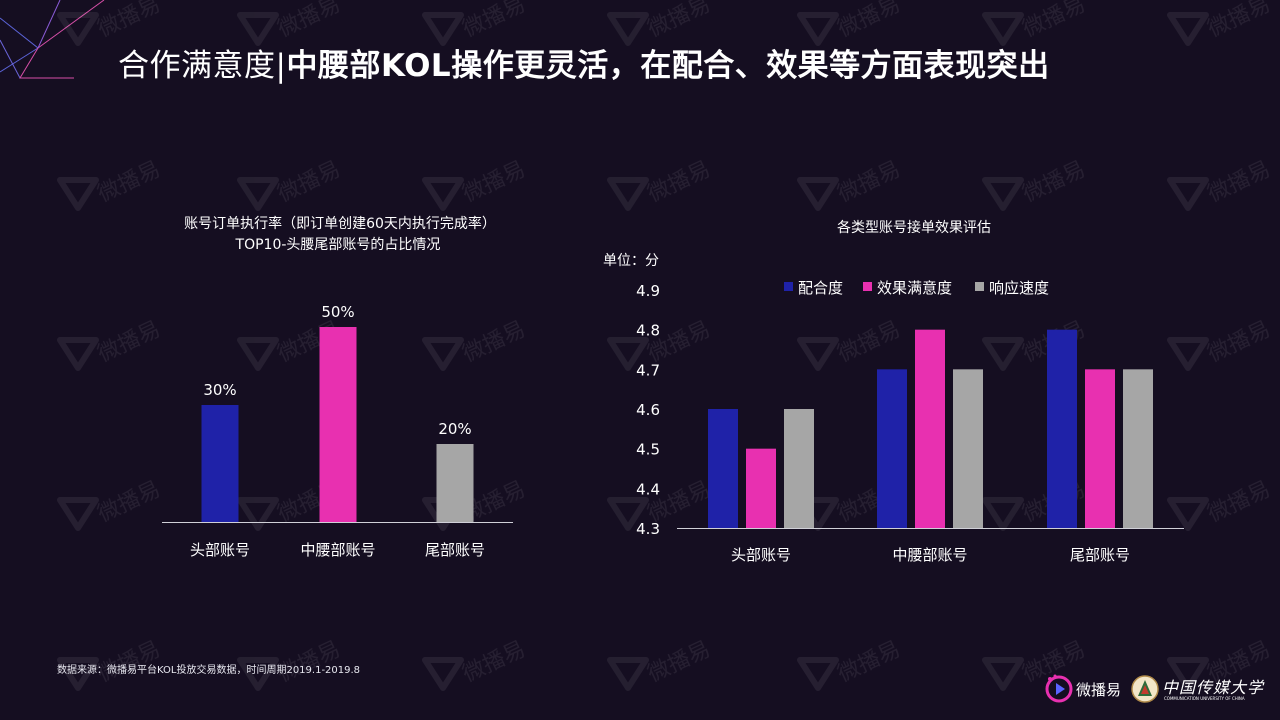 Image resolution: width=1280 pixels, height=720 pixels. I want to click on legend-label: 响应速度, so click(1019, 288).